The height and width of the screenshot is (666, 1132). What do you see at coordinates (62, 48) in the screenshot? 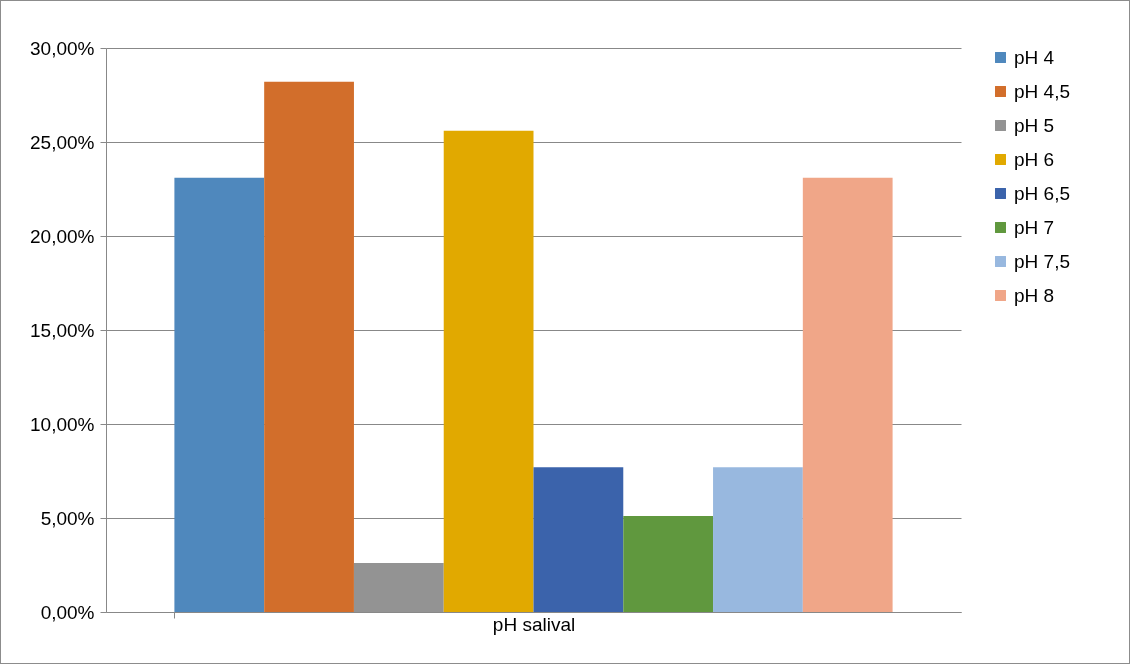
I see `y-tick-label: 30,00%` at bounding box center [62, 48].